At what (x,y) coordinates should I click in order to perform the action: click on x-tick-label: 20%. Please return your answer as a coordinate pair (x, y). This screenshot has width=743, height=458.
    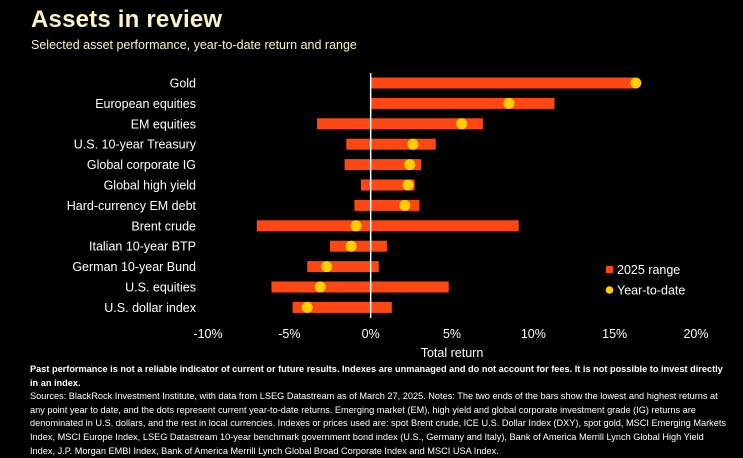
    Looking at the image, I should click on (695, 334).